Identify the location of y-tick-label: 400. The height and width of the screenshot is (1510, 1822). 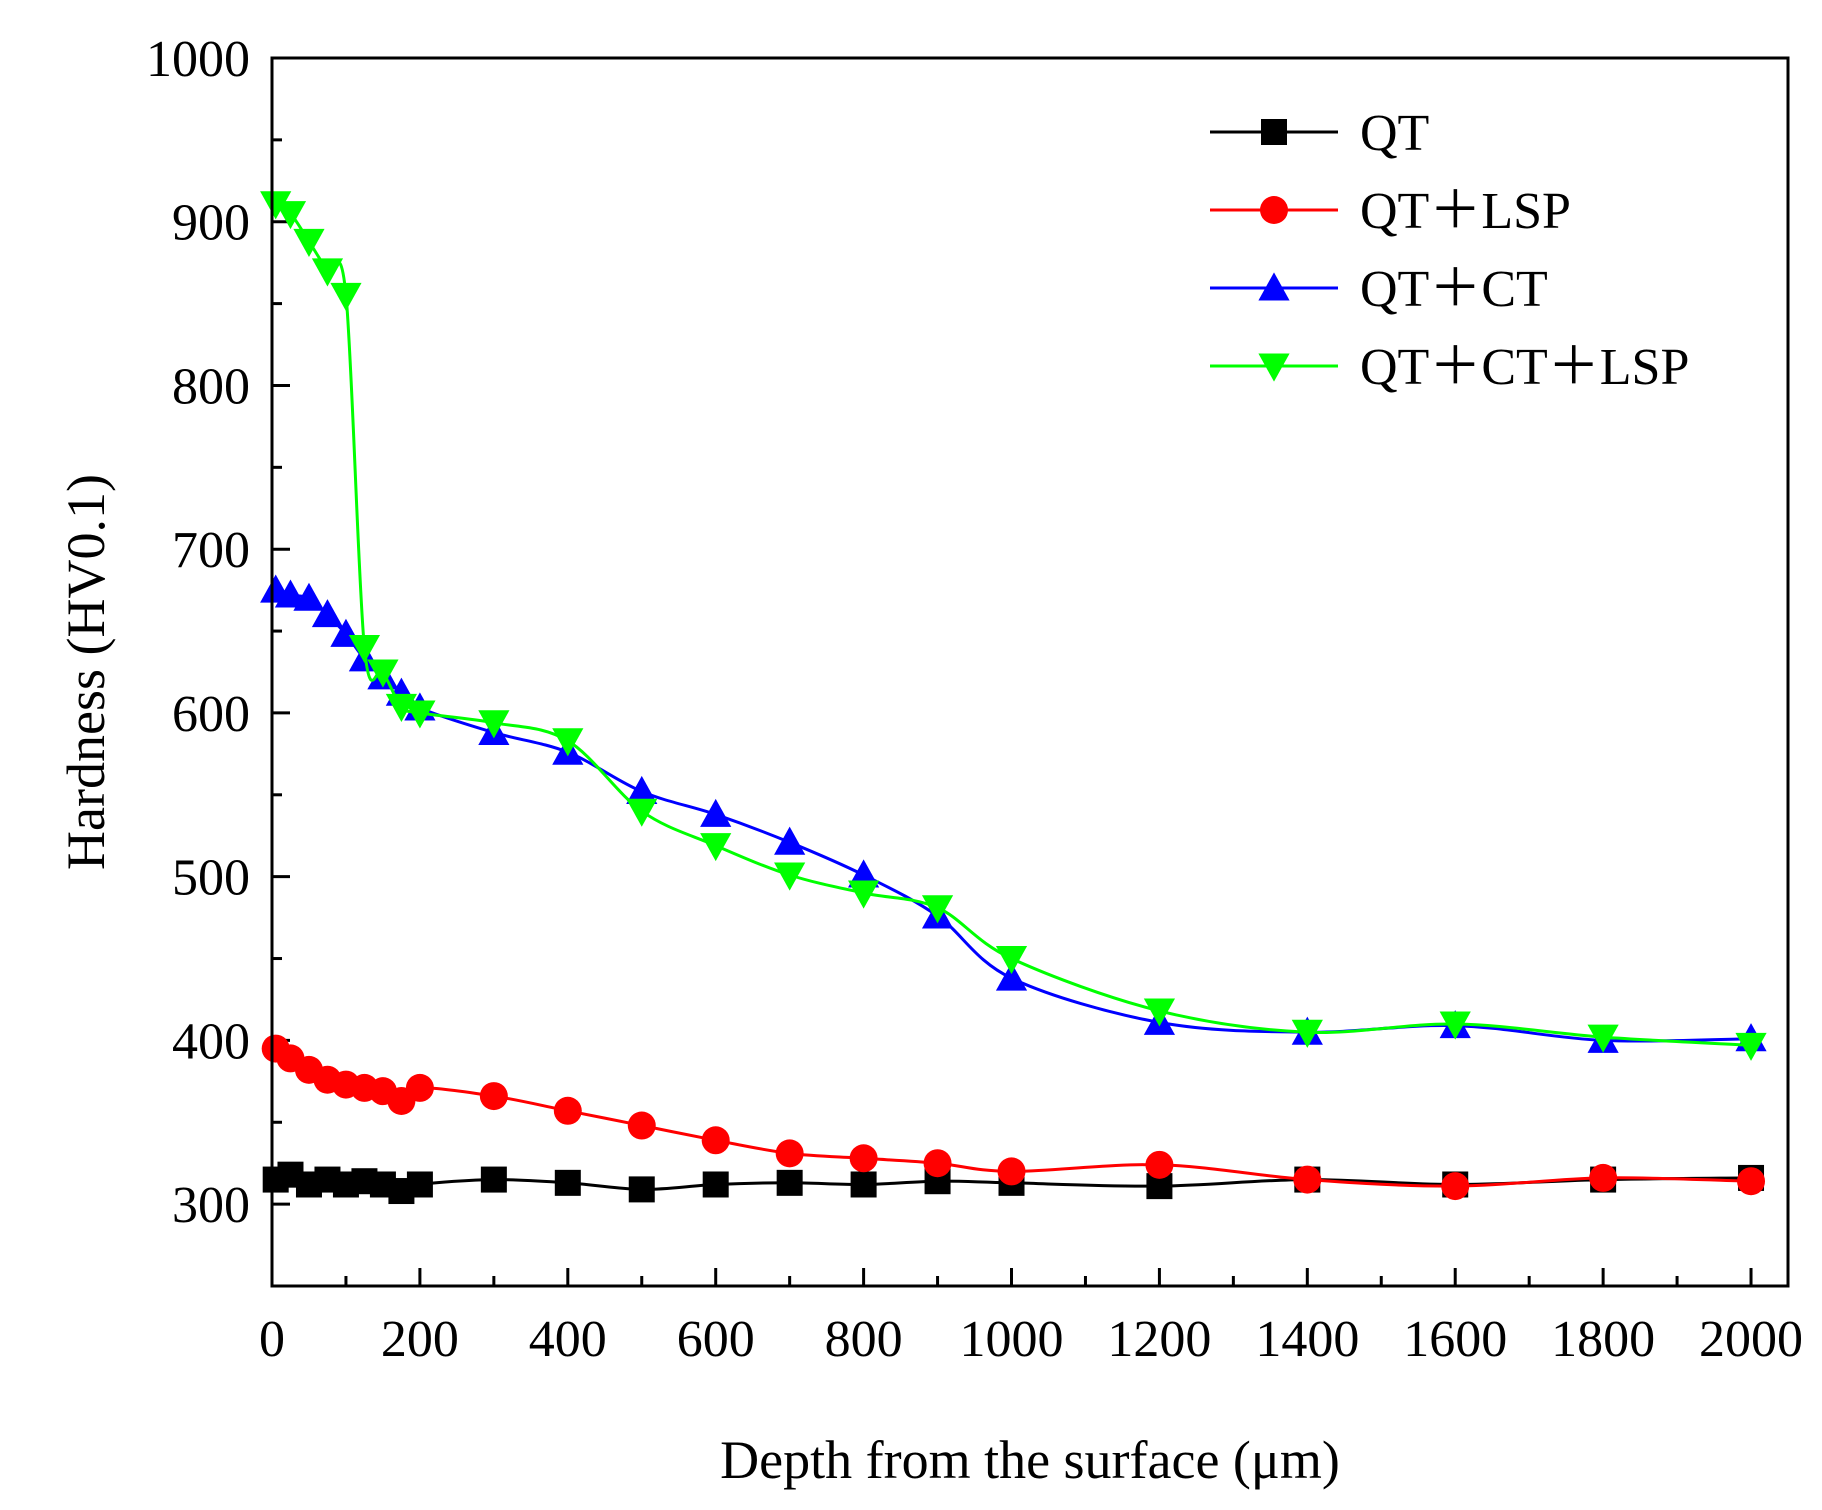
(211, 1041).